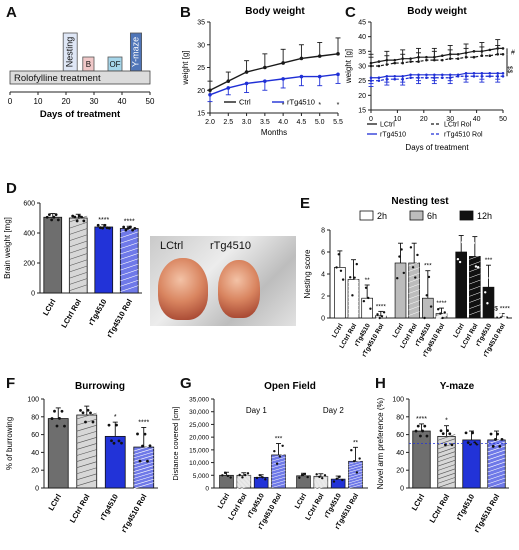  What do you see at coordinates (502, 309) in the screenshot?
I see `significance-marker: $ ****` at bounding box center [502, 309].